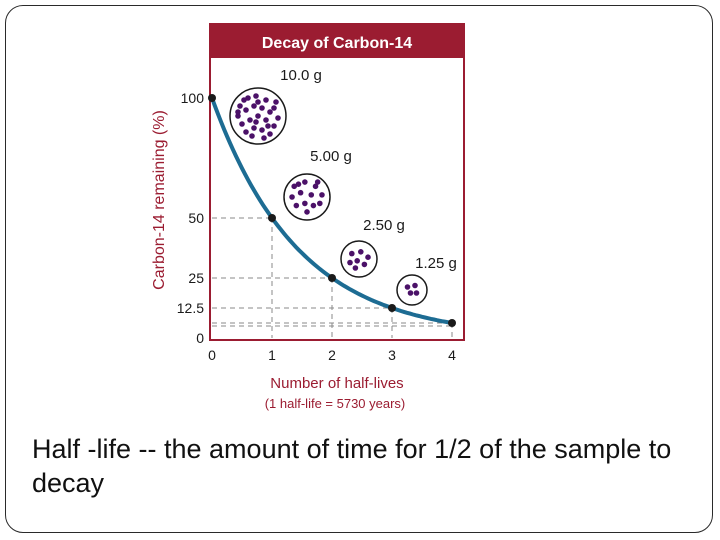 The width and height of the screenshot is (720, 540). What do you see at coordinates (343, 186) in the screenshot?
I see `sample-circles: 10.0 g 5.00 g 2.50 g 1.25 g` at bounding box center [343, 186].